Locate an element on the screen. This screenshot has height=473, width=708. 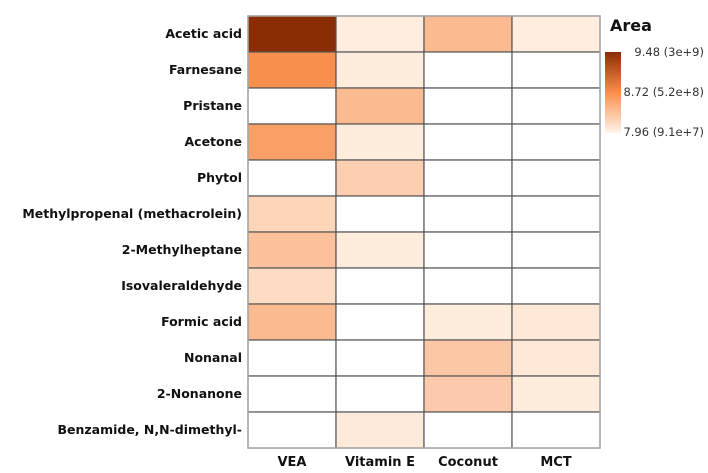
row-label: Formic acid is located at coordinates (201, 321).